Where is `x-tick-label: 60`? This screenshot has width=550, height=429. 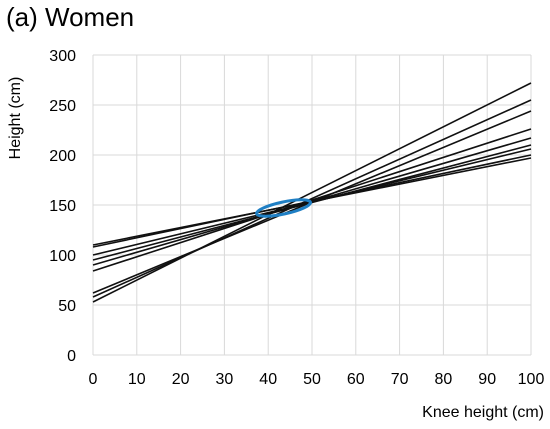
x-tick-label: 60 is located at coordinates (356, 379).